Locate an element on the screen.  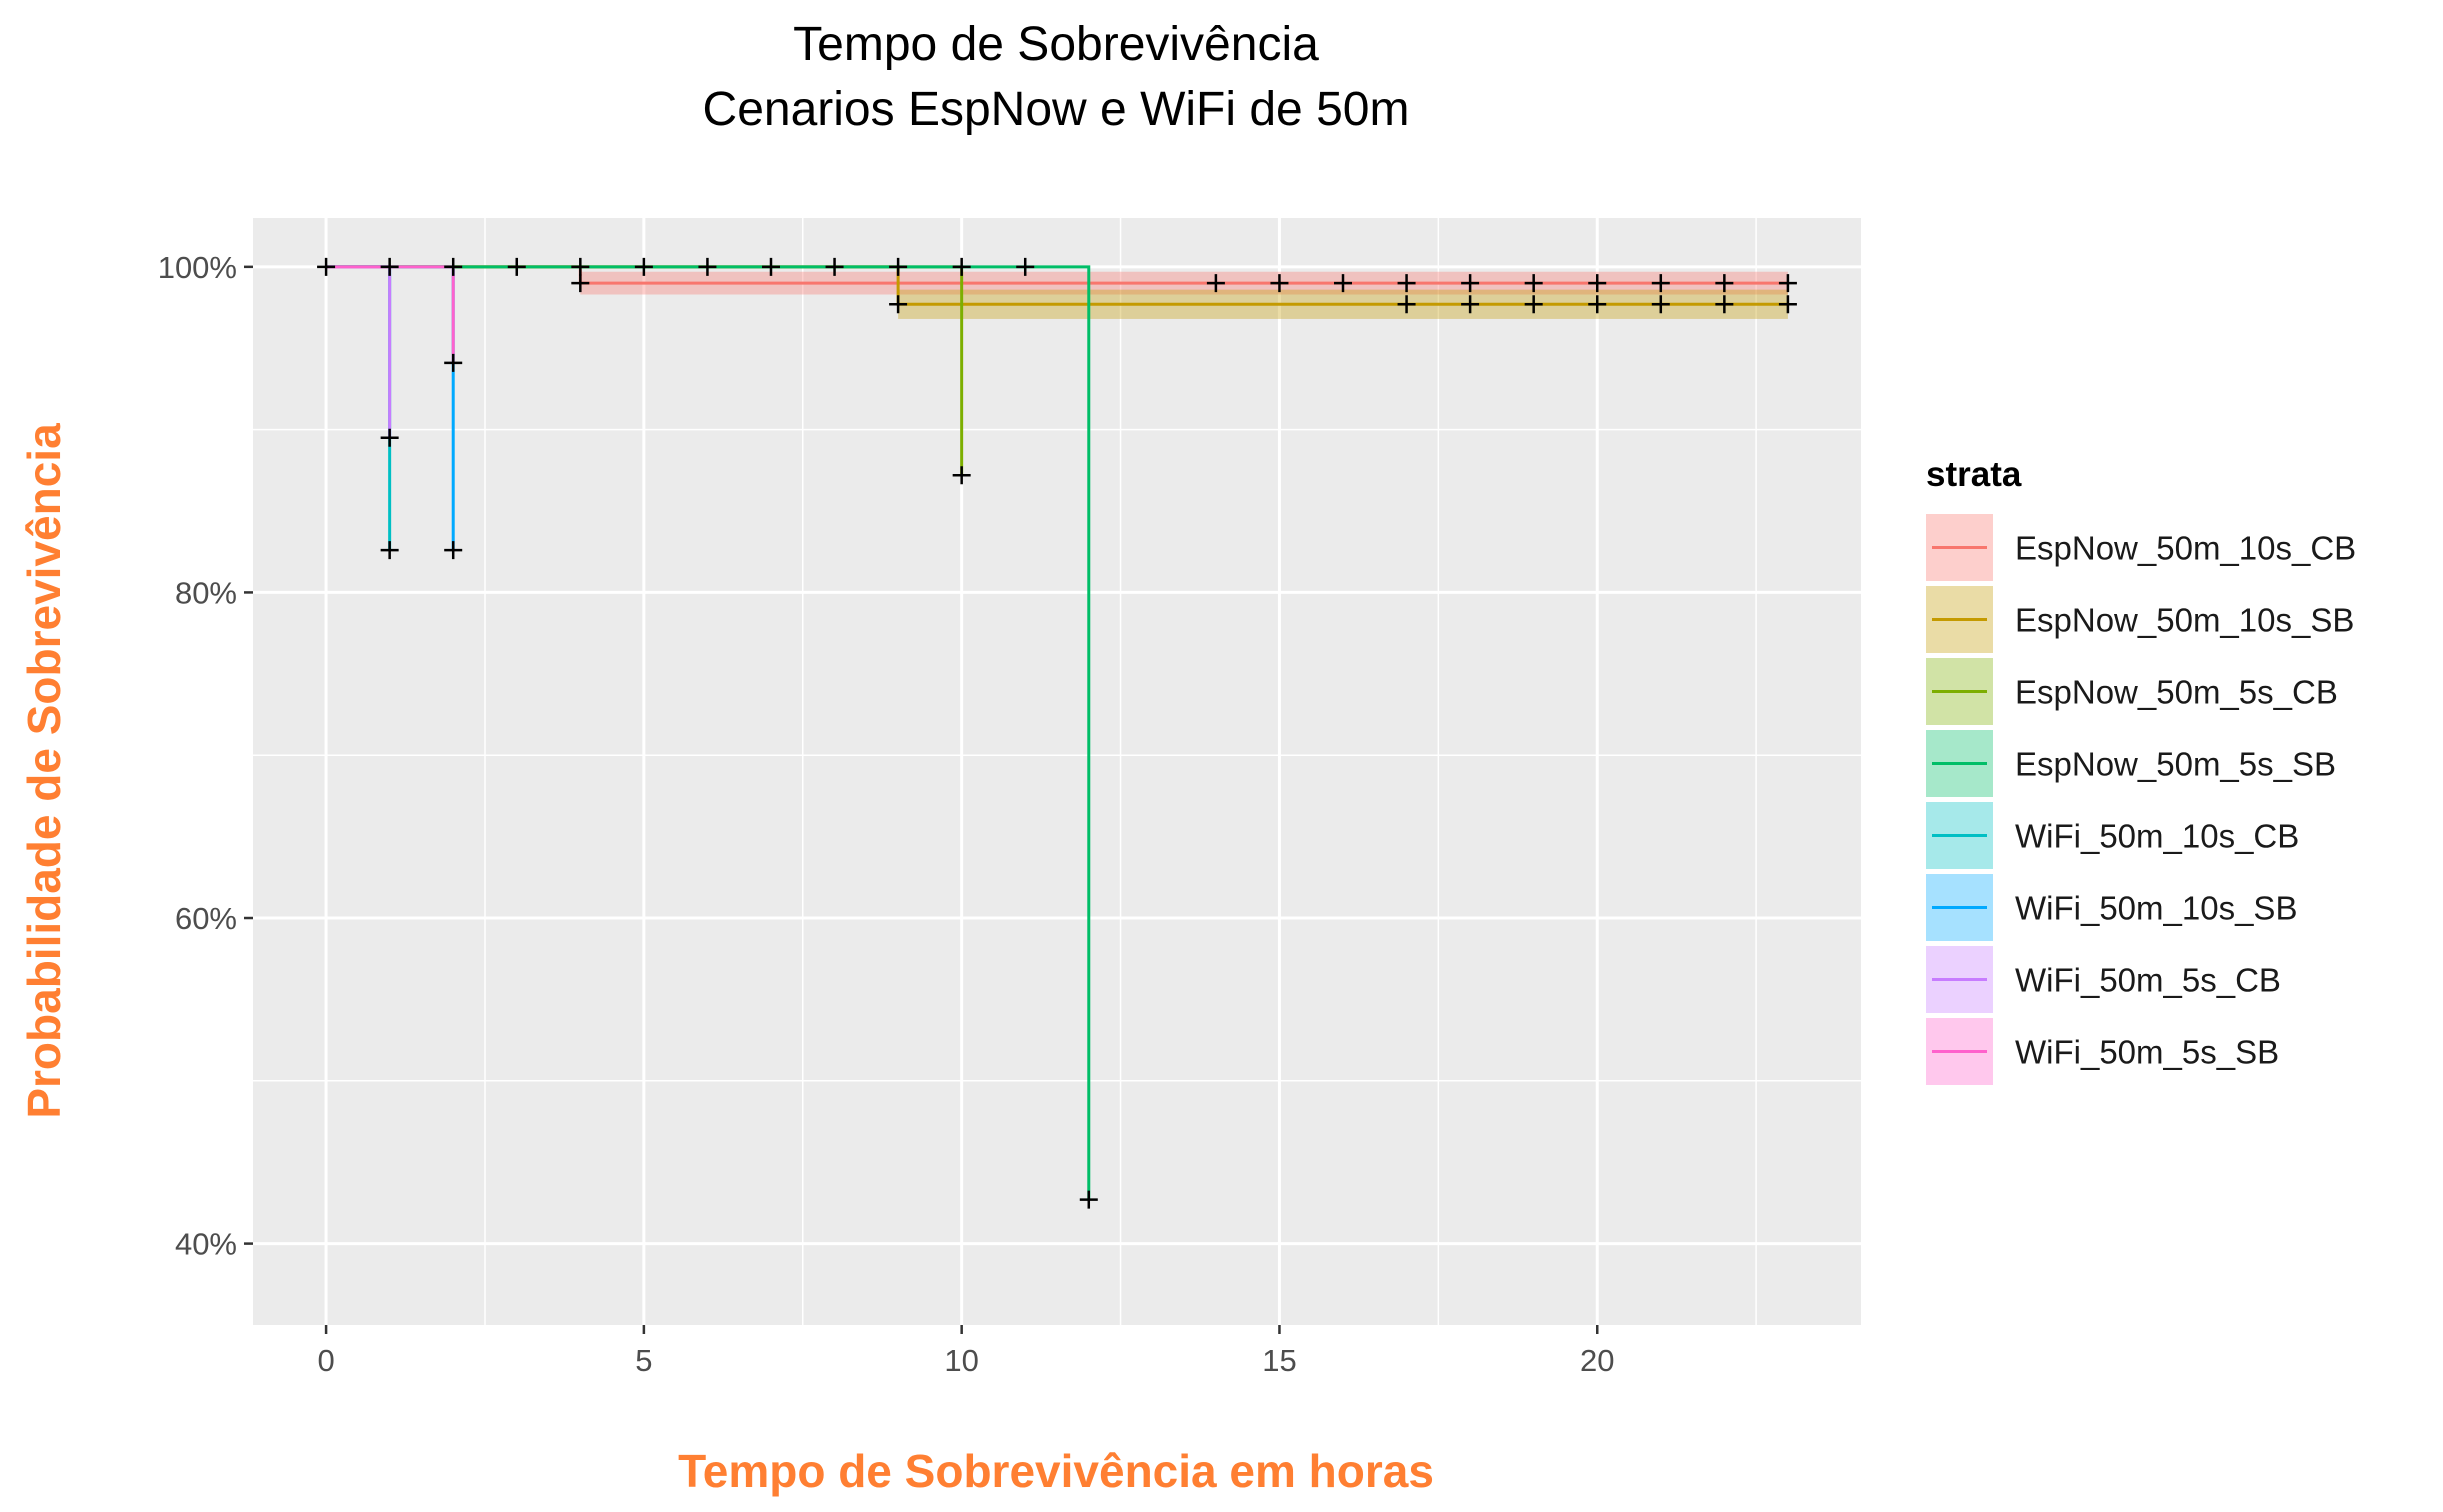
legend-label: EspNow_50m_5s_SB is located at coordinates (2175, 764).